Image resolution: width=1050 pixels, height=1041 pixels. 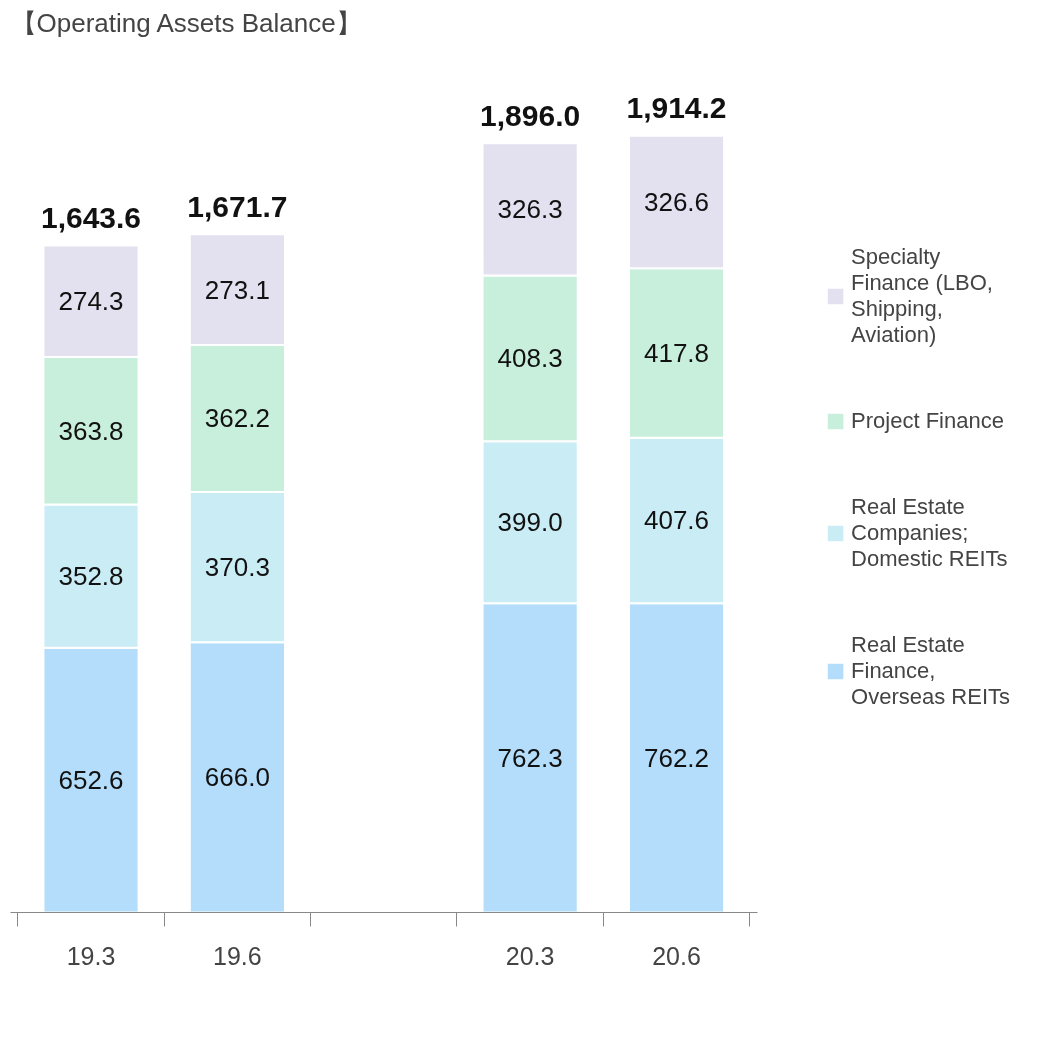 I want to click on total-label: 1,914.2, so click(x=676, y=108).